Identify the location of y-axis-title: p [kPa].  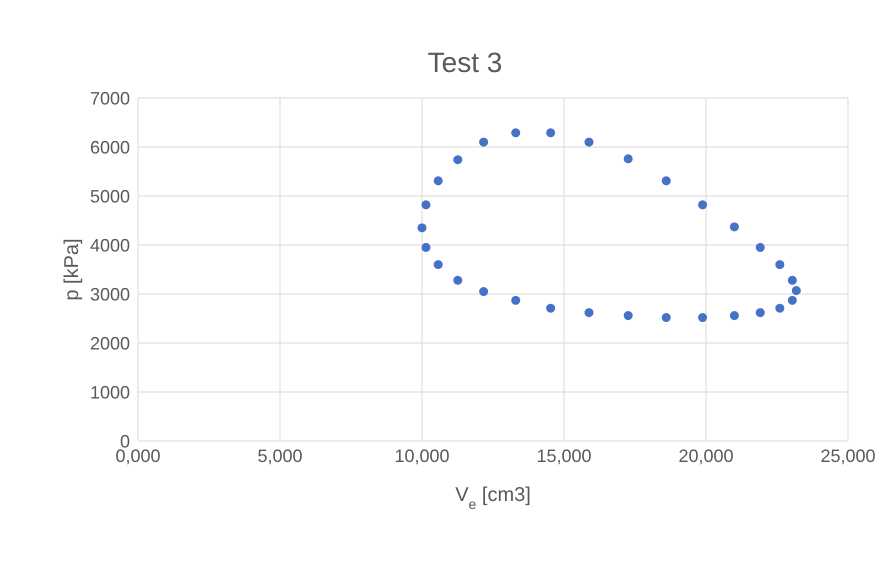
(72, 269).